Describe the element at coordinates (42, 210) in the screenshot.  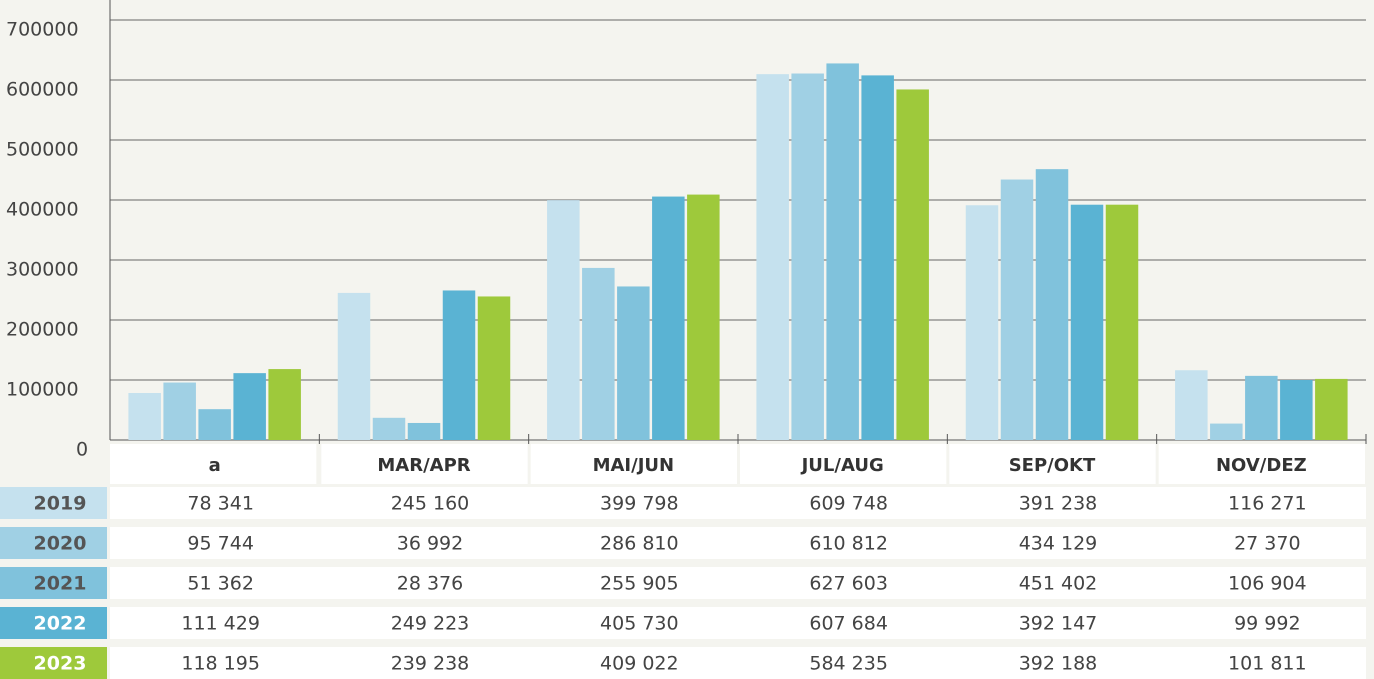
I see `y-tick-label: 400000` at that location.